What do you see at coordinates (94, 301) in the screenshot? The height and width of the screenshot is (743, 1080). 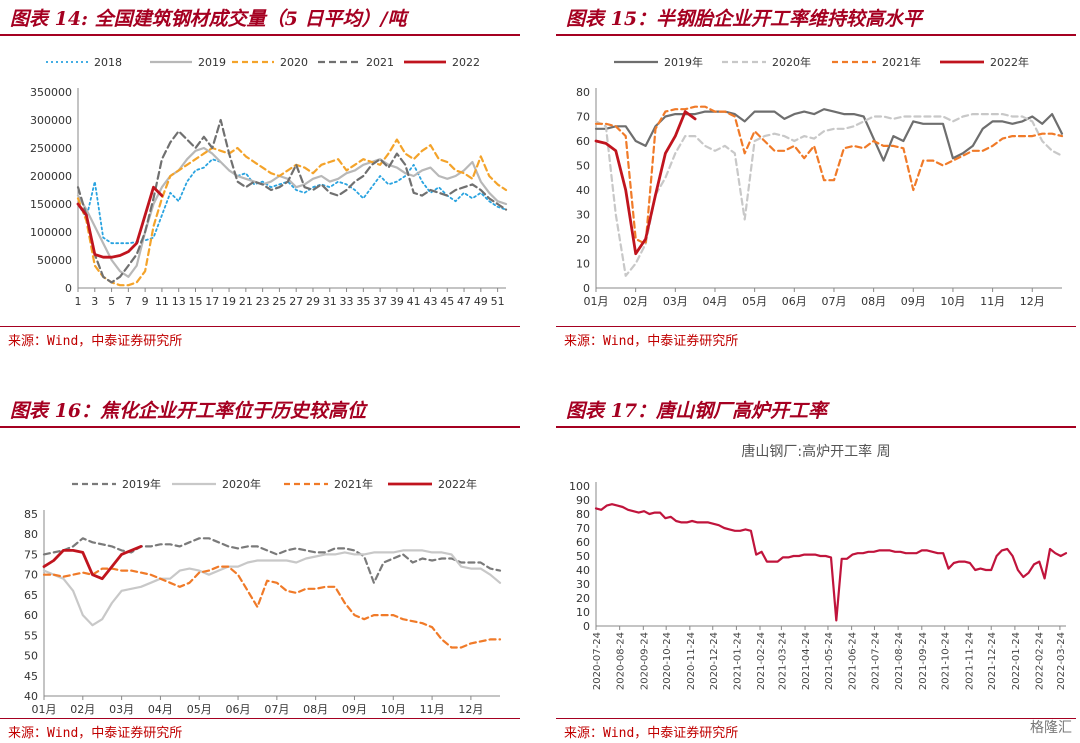 I see `x-tick-label: 3` at bounding box center [94, 301].